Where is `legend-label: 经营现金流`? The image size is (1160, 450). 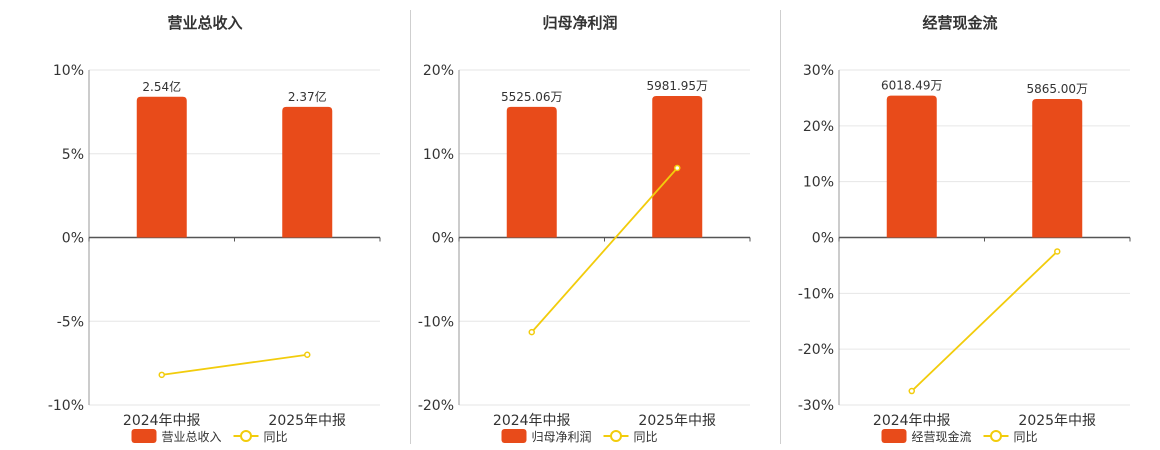 legend-label: 经营现金流 is located at coordinates (942, 436).